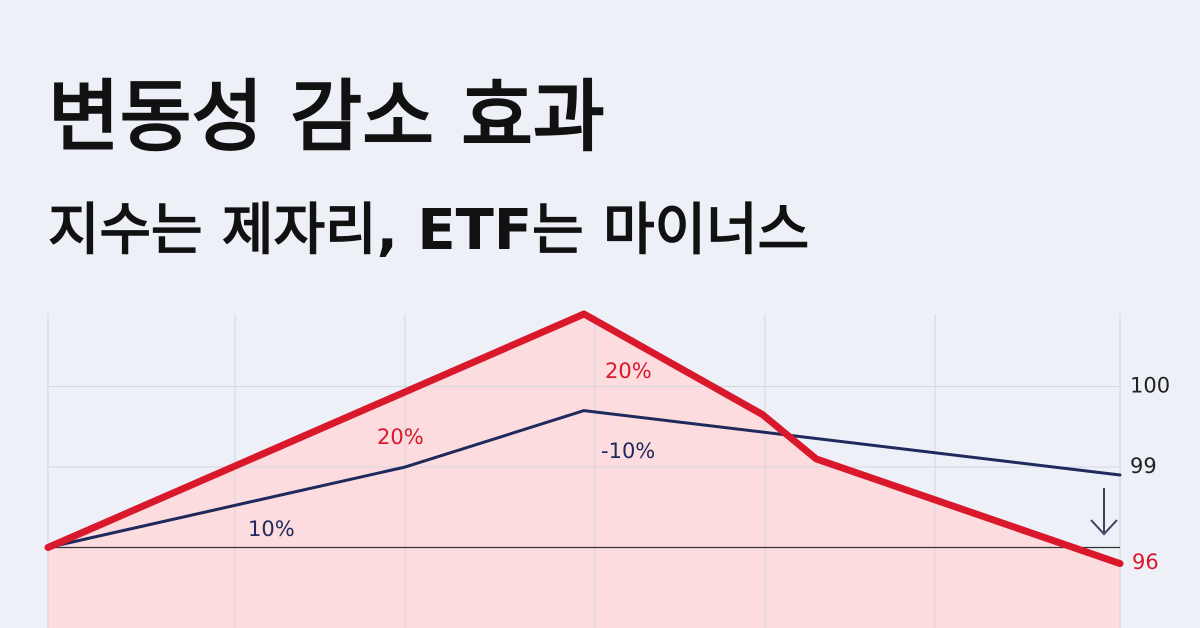  What do you see at coordinates (428, 230) in the screenshot?
I see `subtitle: 지수는 제자리, ETF는 마이너스` at bounding box center [428, 230].